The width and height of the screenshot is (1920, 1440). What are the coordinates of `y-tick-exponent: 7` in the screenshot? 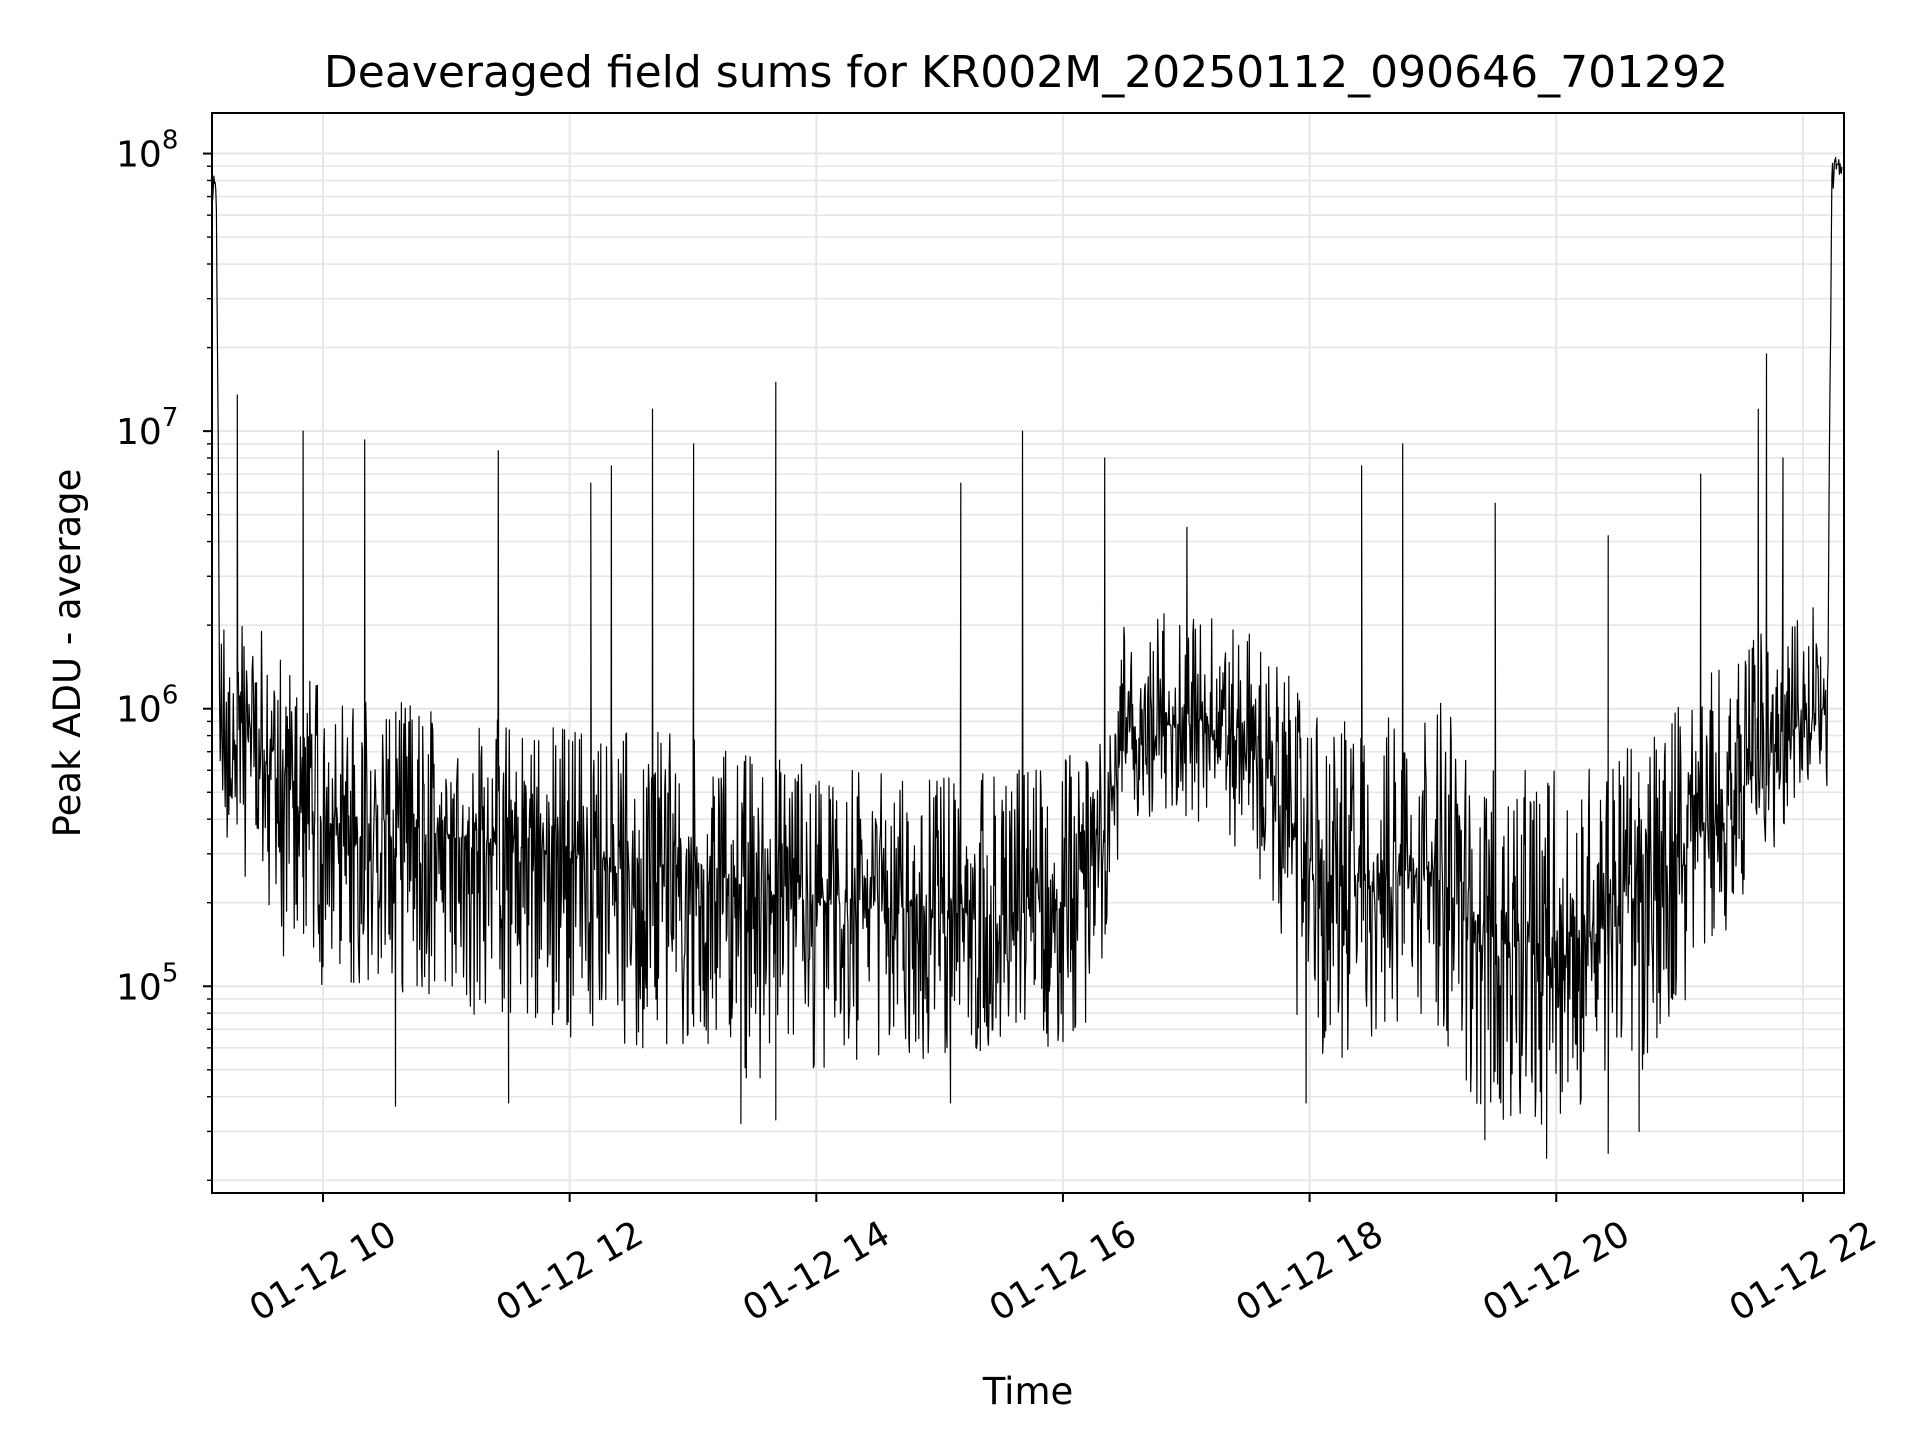 It's located at (170, 418).